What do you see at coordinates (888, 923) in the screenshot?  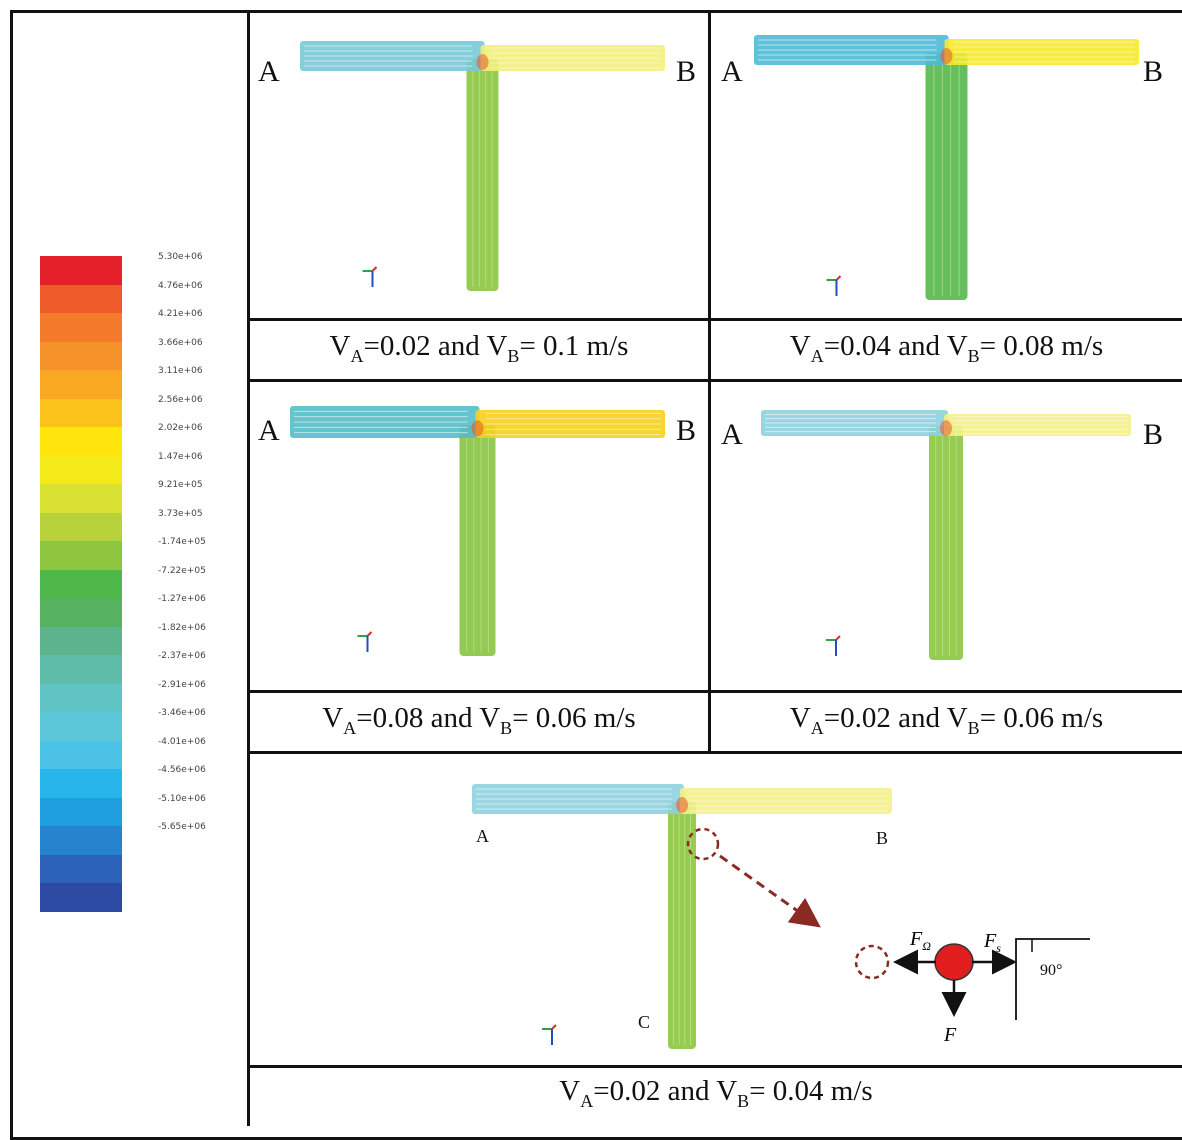 I see `force-diagram` at bounding box center [888, 923].